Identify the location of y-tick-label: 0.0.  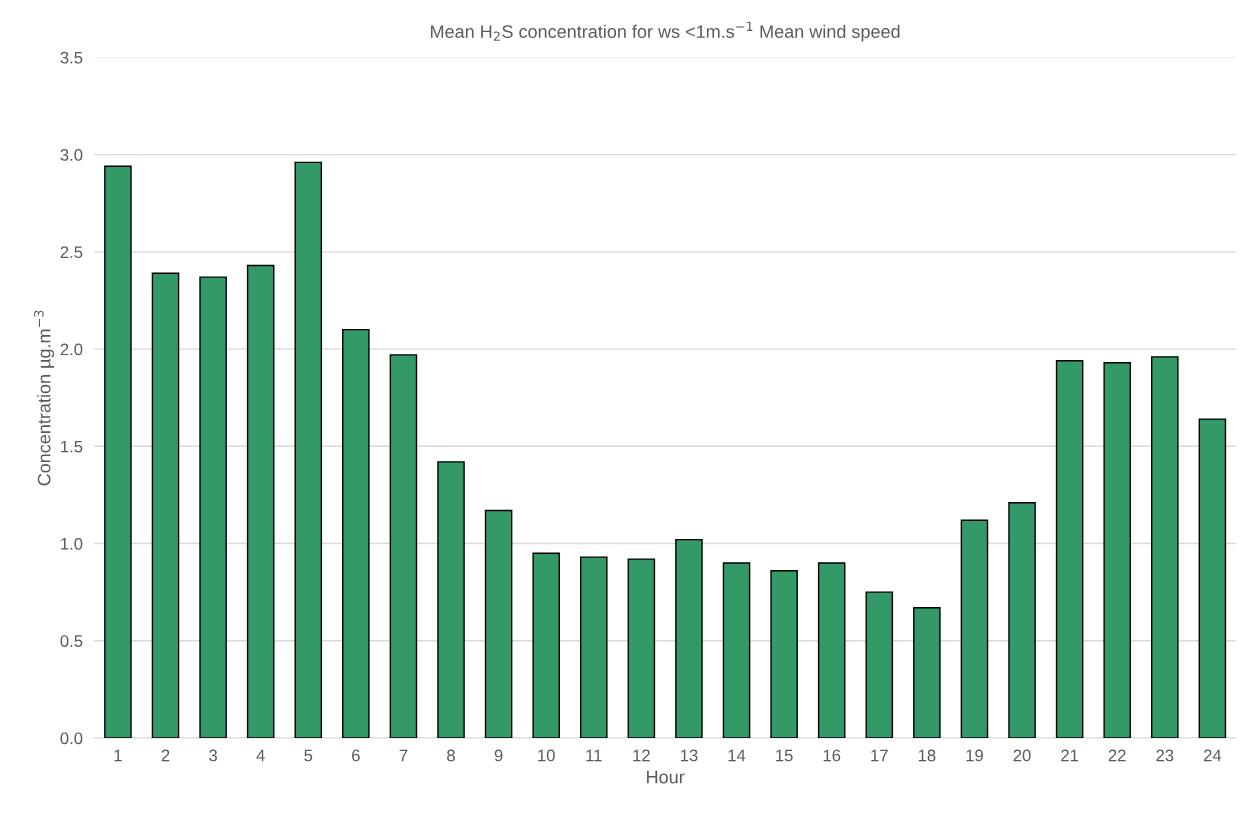
(71, 738).